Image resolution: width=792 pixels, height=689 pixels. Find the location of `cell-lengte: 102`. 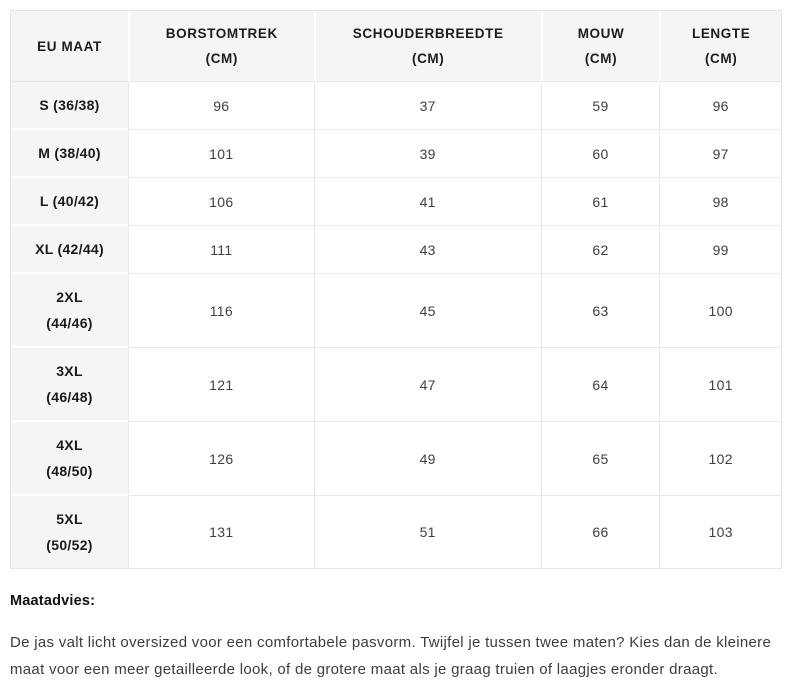

cell-lengte: 102 is located at coordinates (720, 459).